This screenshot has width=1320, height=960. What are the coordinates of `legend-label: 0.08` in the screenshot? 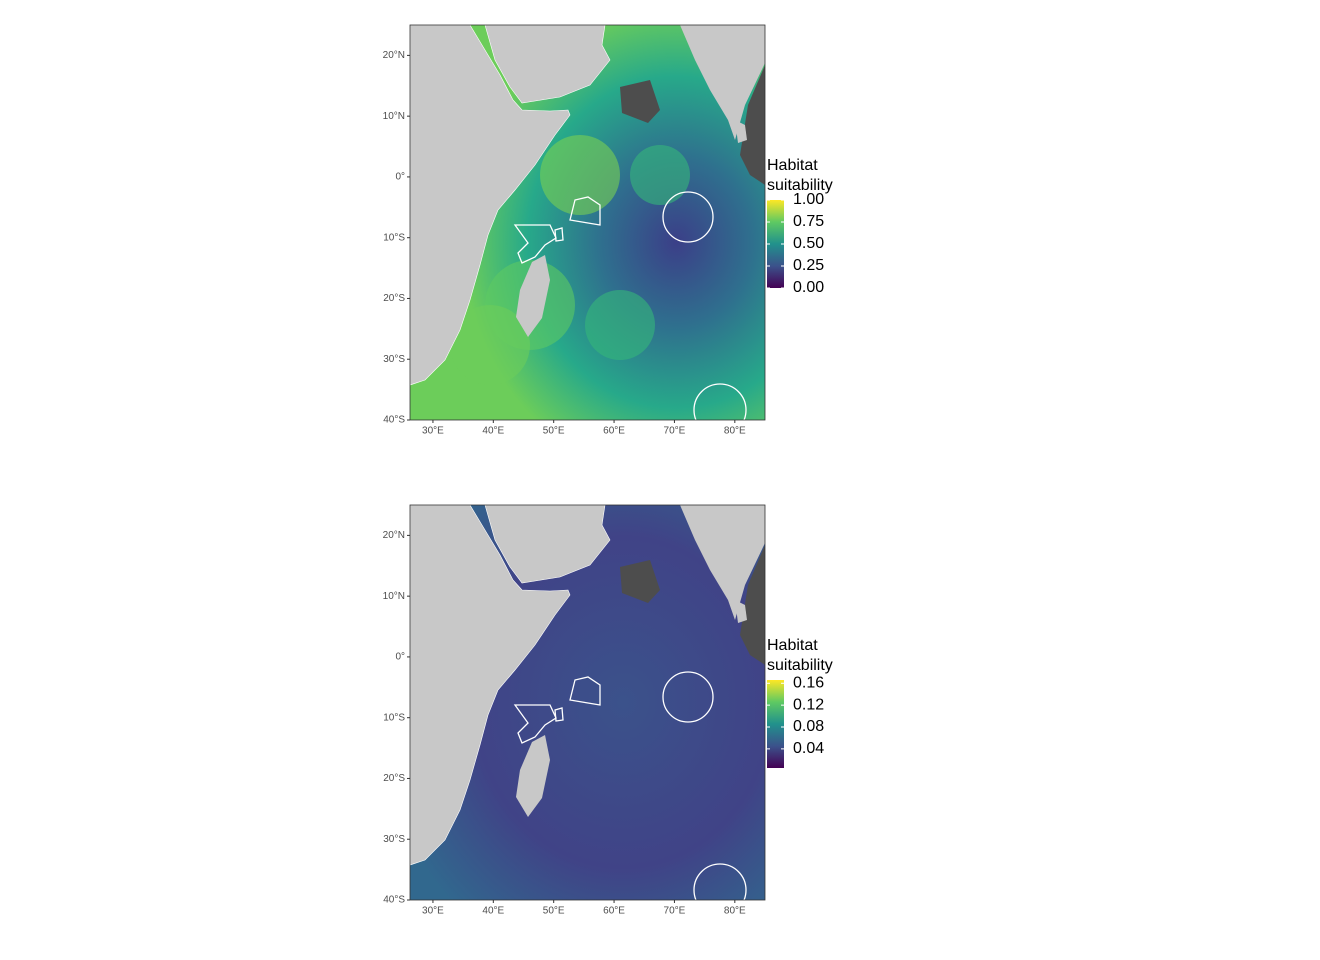 It's located at (808, 726).